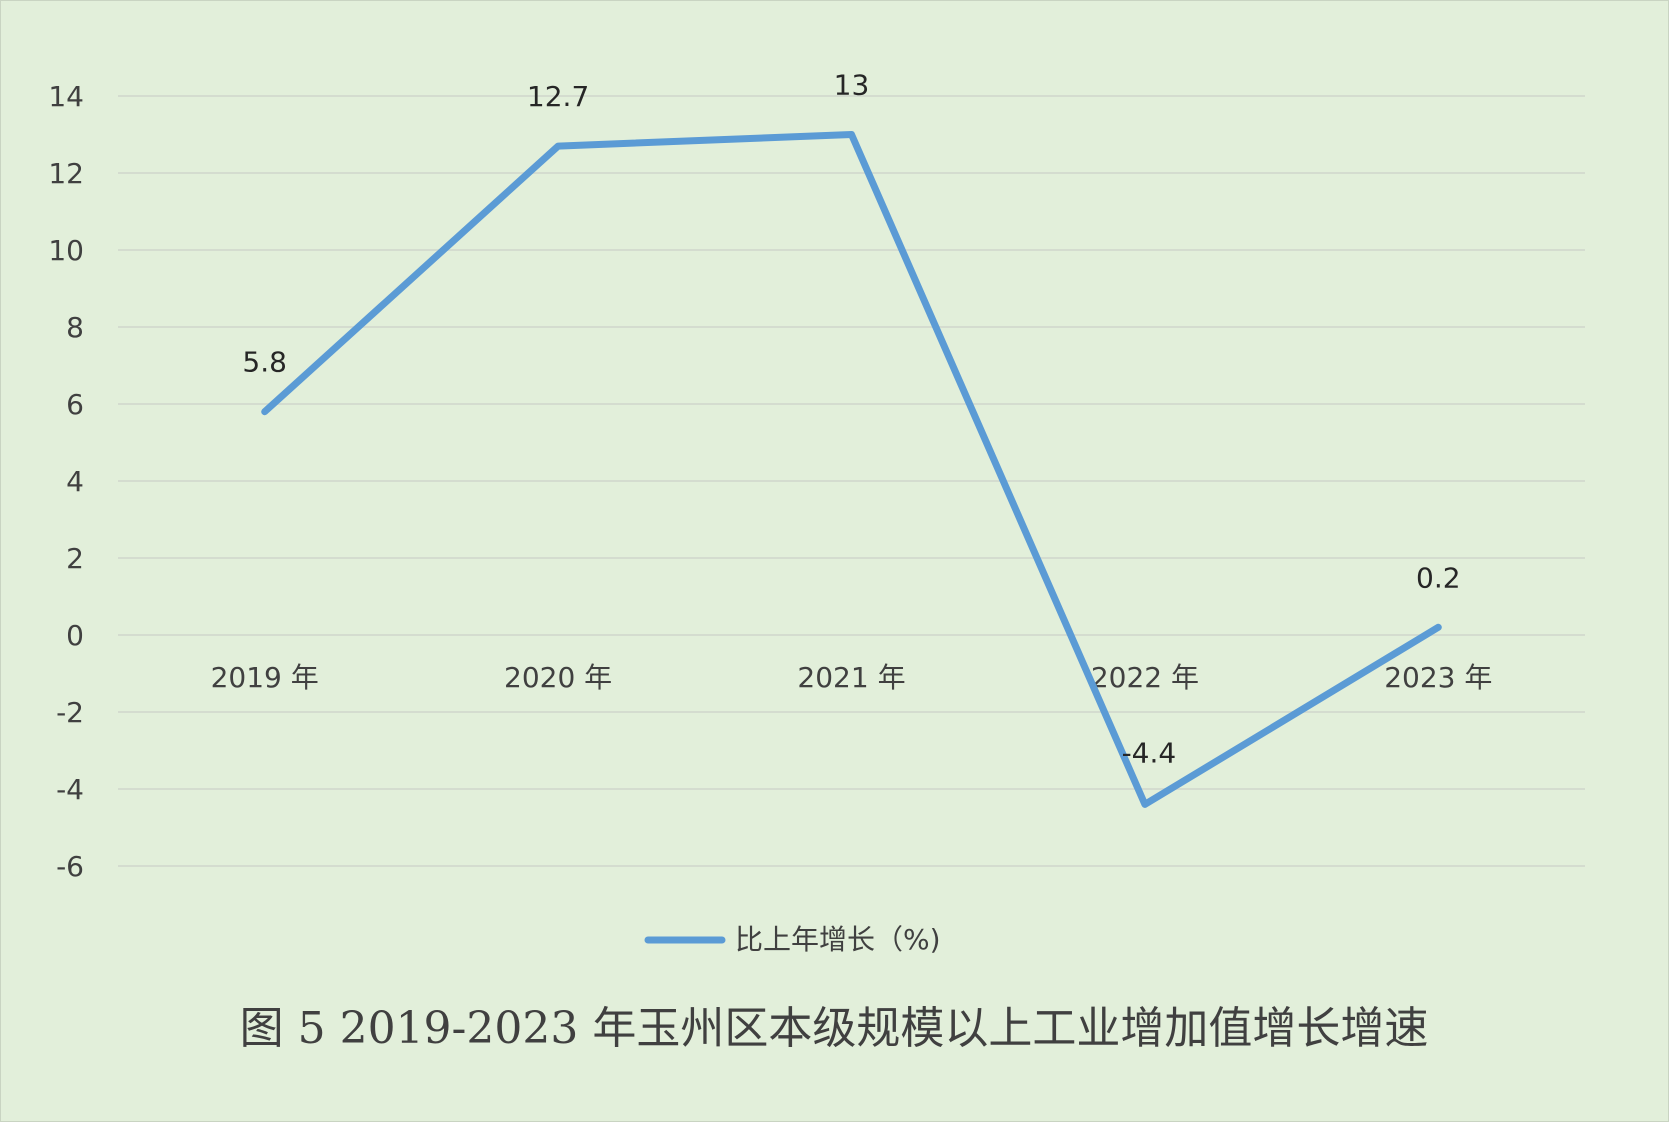 This screenshot has width=1669, height=1122. Describe the element at coordinates (75, 558) in the screenshot. I see `y-tick-label: 2` at that location.